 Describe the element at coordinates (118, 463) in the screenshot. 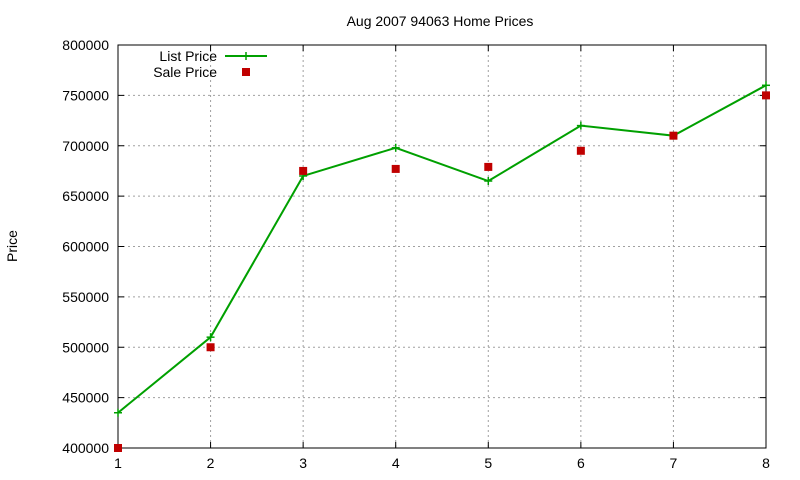

I see `x-tick-label: 1` at that location.